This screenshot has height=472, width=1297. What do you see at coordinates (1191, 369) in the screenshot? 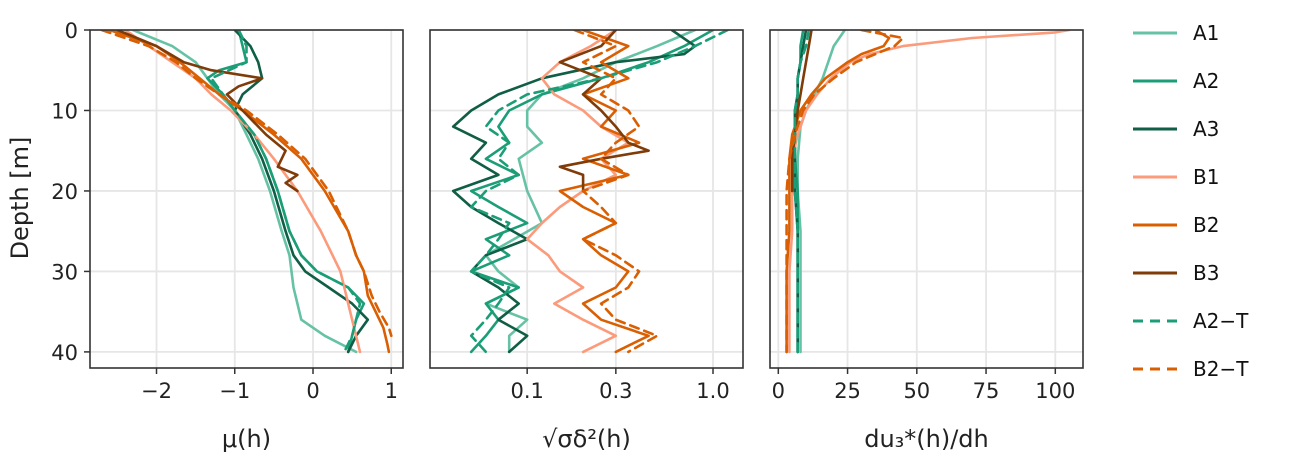
I see `legend-item: B2−T` at bounding box center [1191, 369].